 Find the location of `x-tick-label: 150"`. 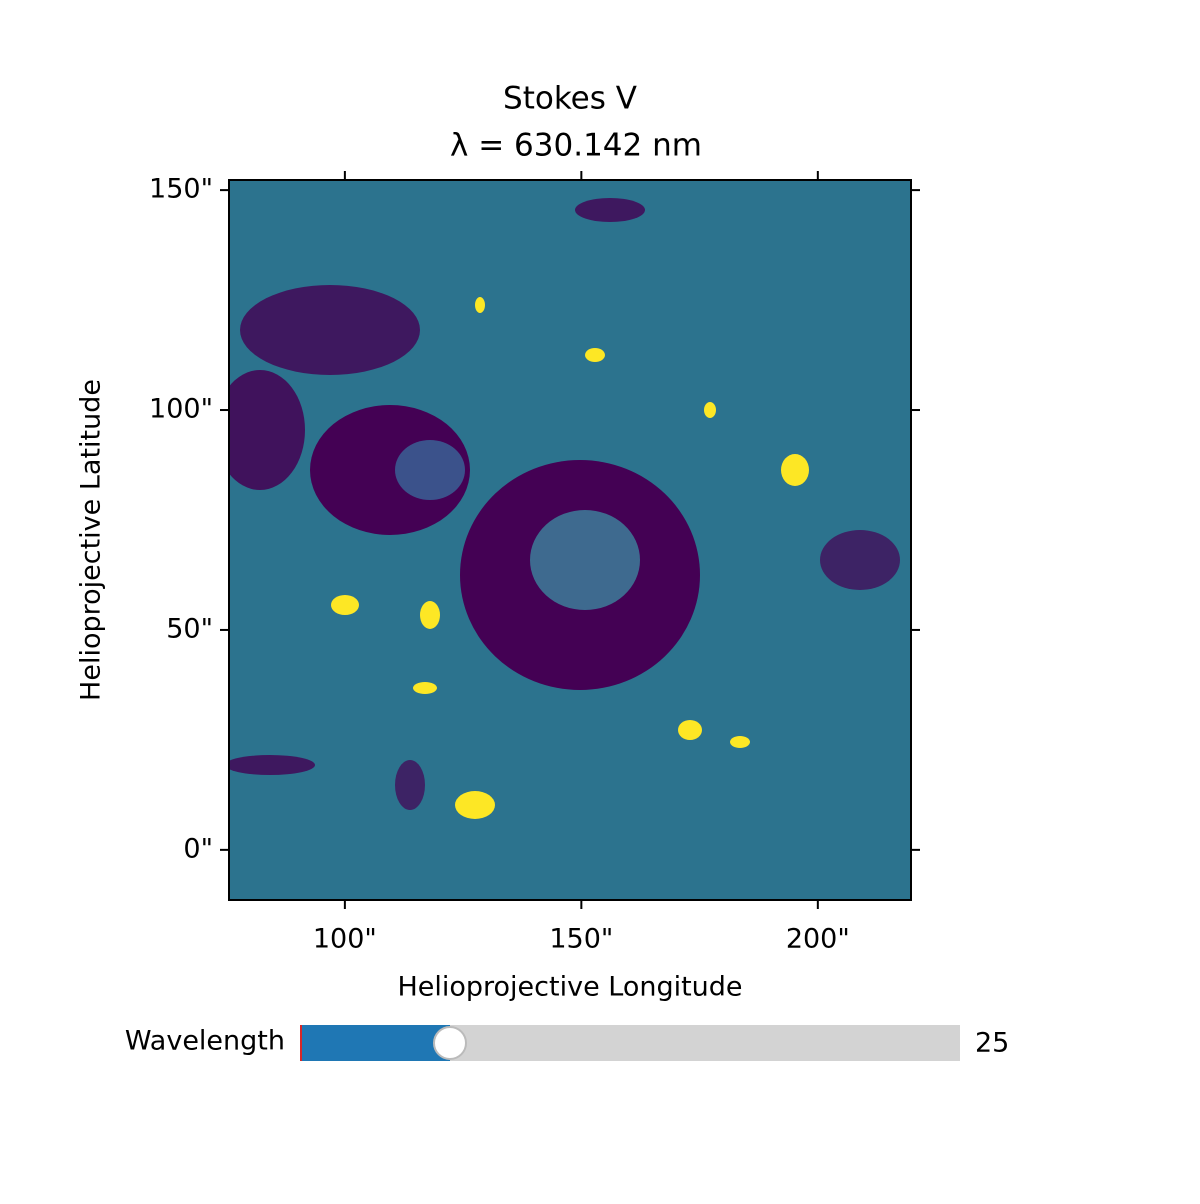

x-tick-label: 150" is located at coordinates (581, 939).